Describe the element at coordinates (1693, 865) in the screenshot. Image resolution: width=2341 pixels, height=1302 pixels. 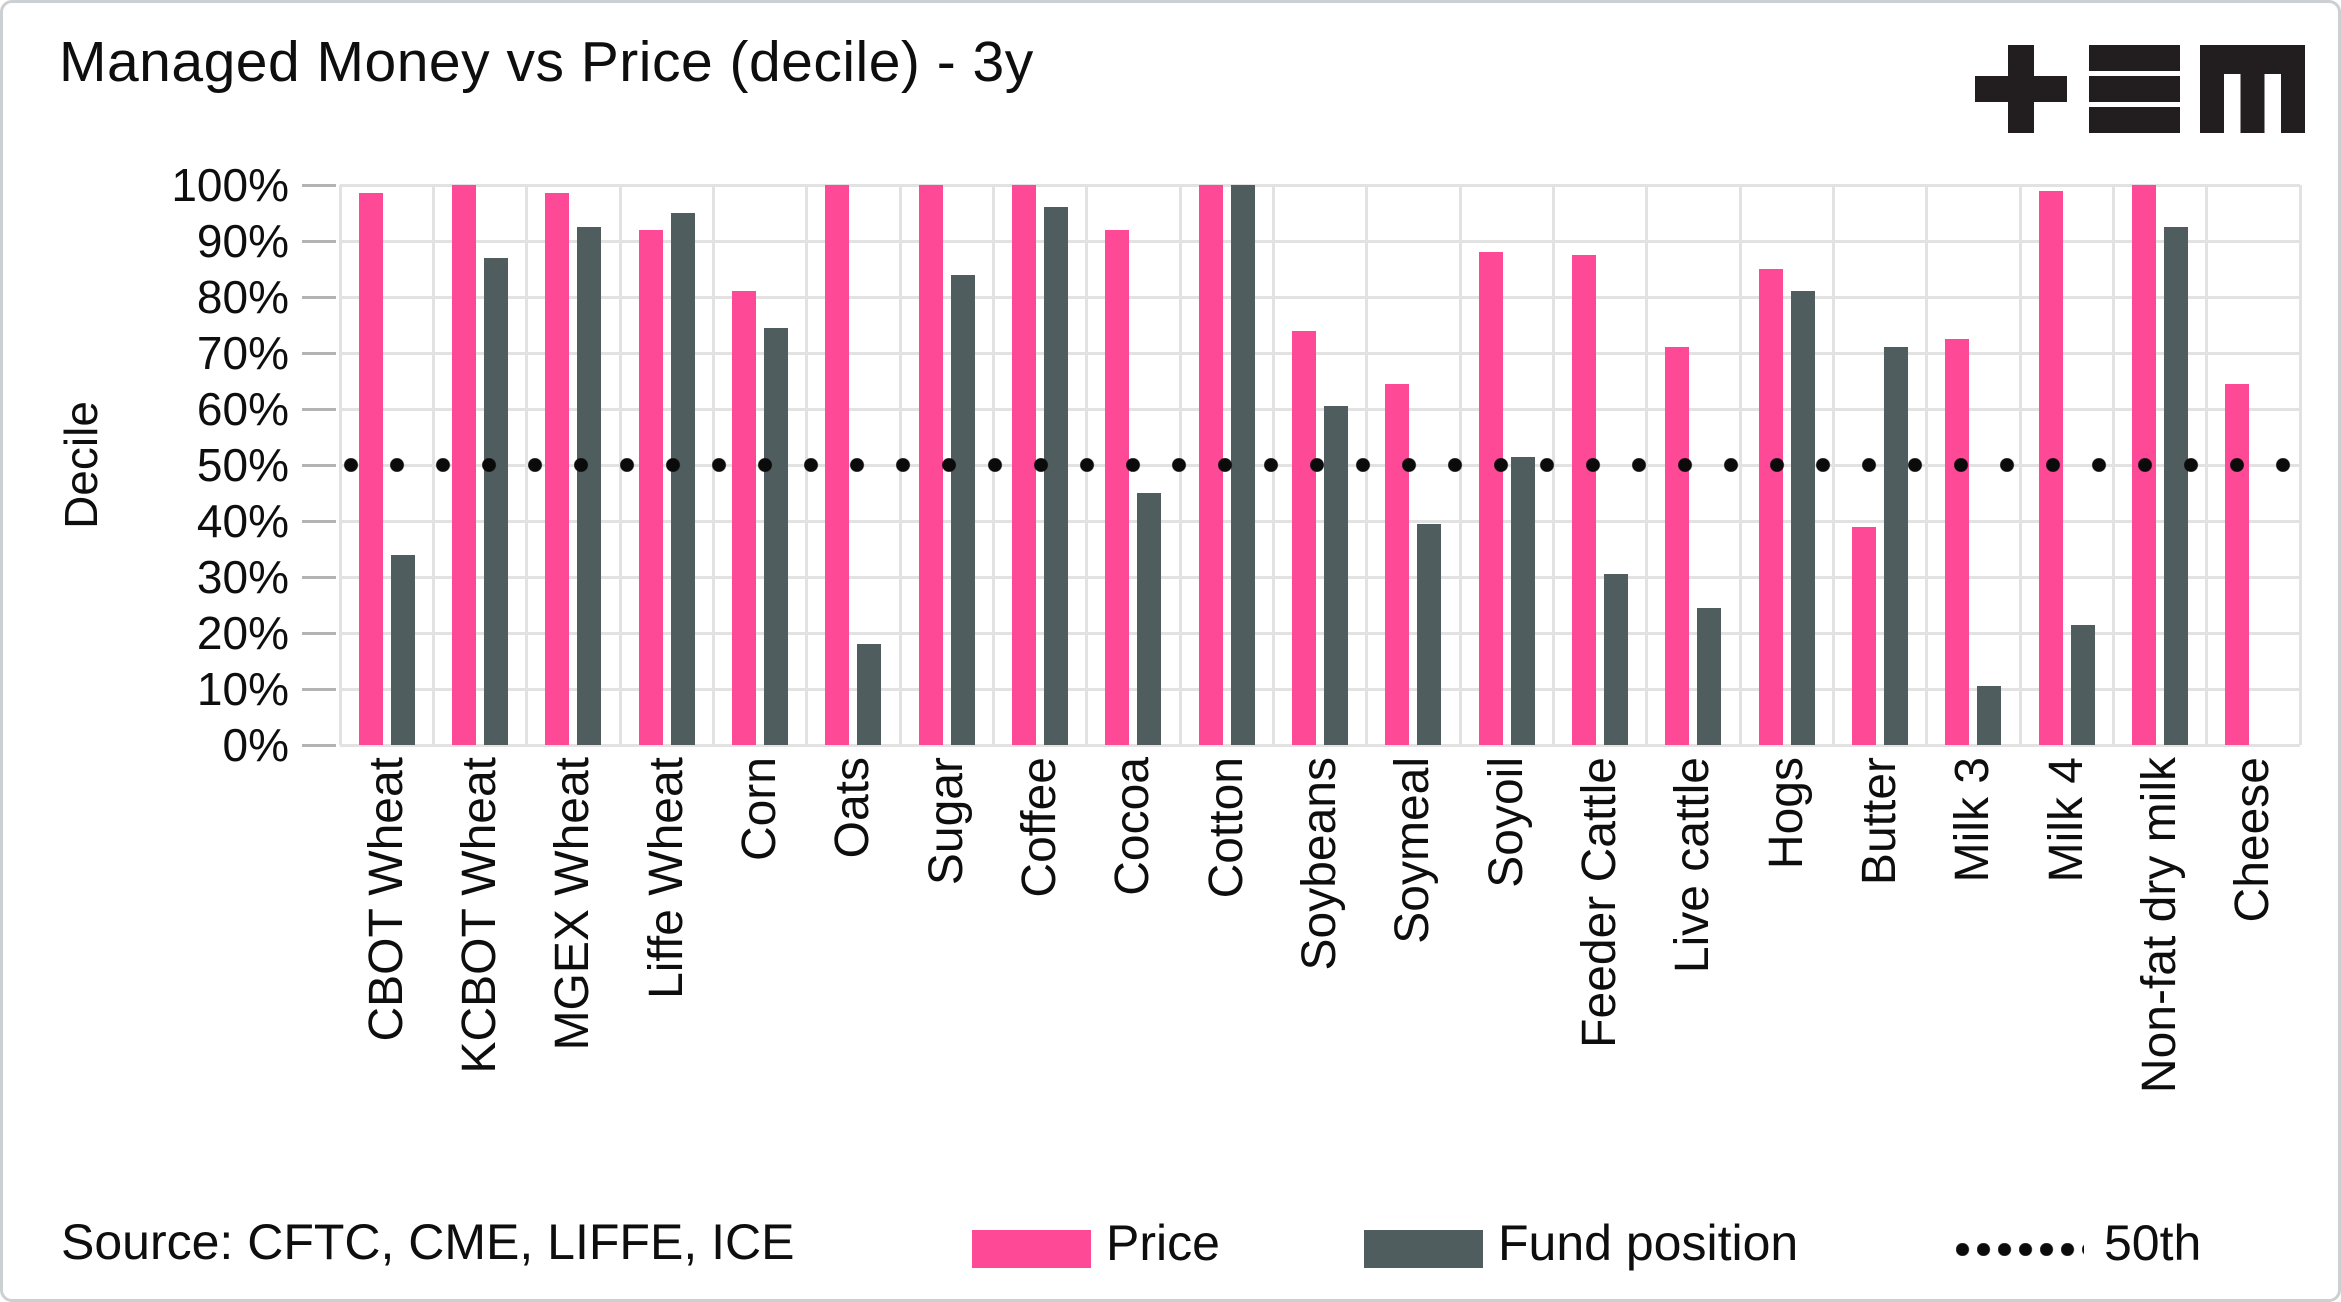
I see `x-tick-label: Live cattle` at that location.